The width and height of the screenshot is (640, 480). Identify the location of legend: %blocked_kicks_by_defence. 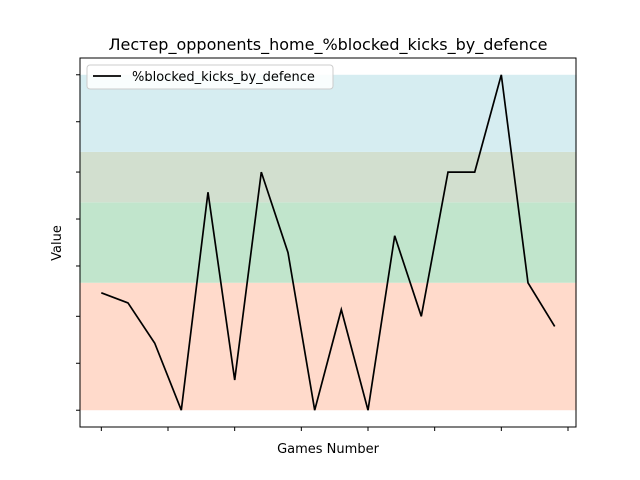
(210, 77).